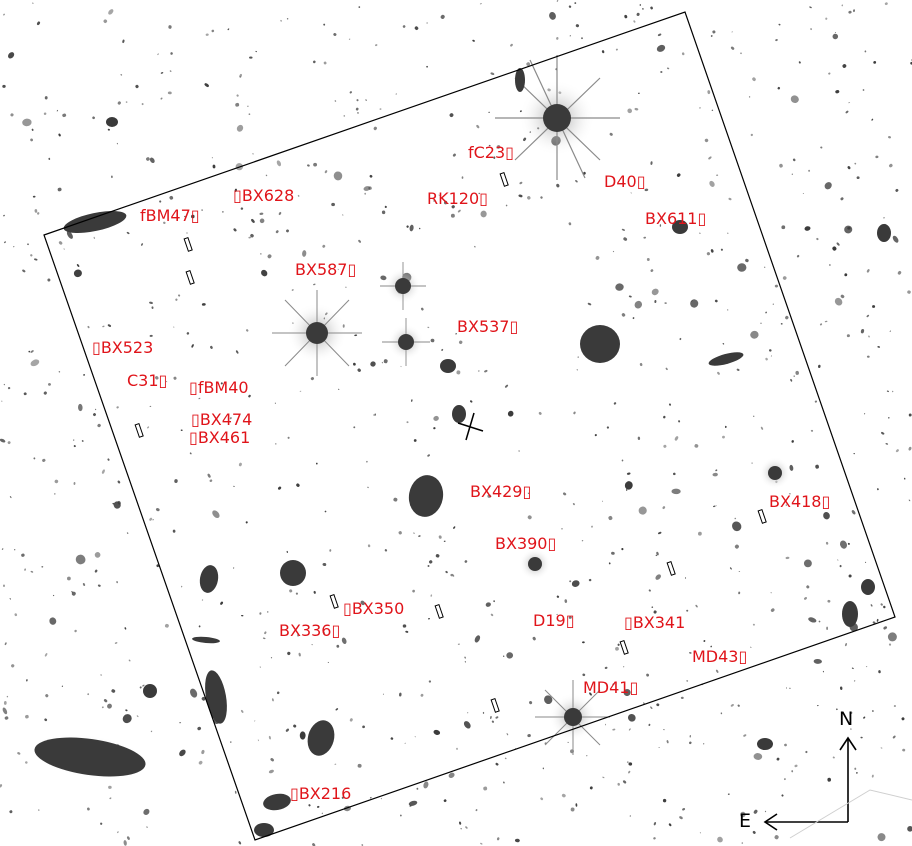 This screenshot has width=912, height=846. I want to click on target-label-fbm40: ▯fBM40, so click(219, 387).